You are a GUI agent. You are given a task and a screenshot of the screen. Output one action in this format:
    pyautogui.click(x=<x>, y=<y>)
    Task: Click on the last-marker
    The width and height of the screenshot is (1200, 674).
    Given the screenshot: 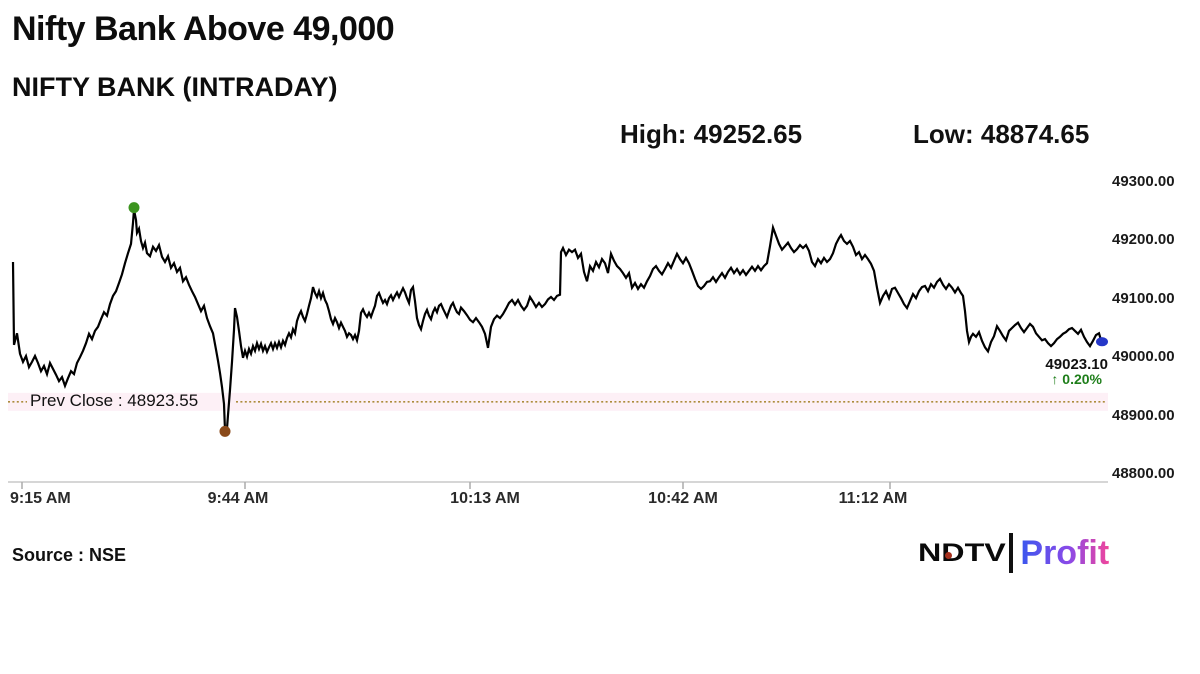 What is the action you would take?
    pyautogui.click(x=1102, y=342)
    